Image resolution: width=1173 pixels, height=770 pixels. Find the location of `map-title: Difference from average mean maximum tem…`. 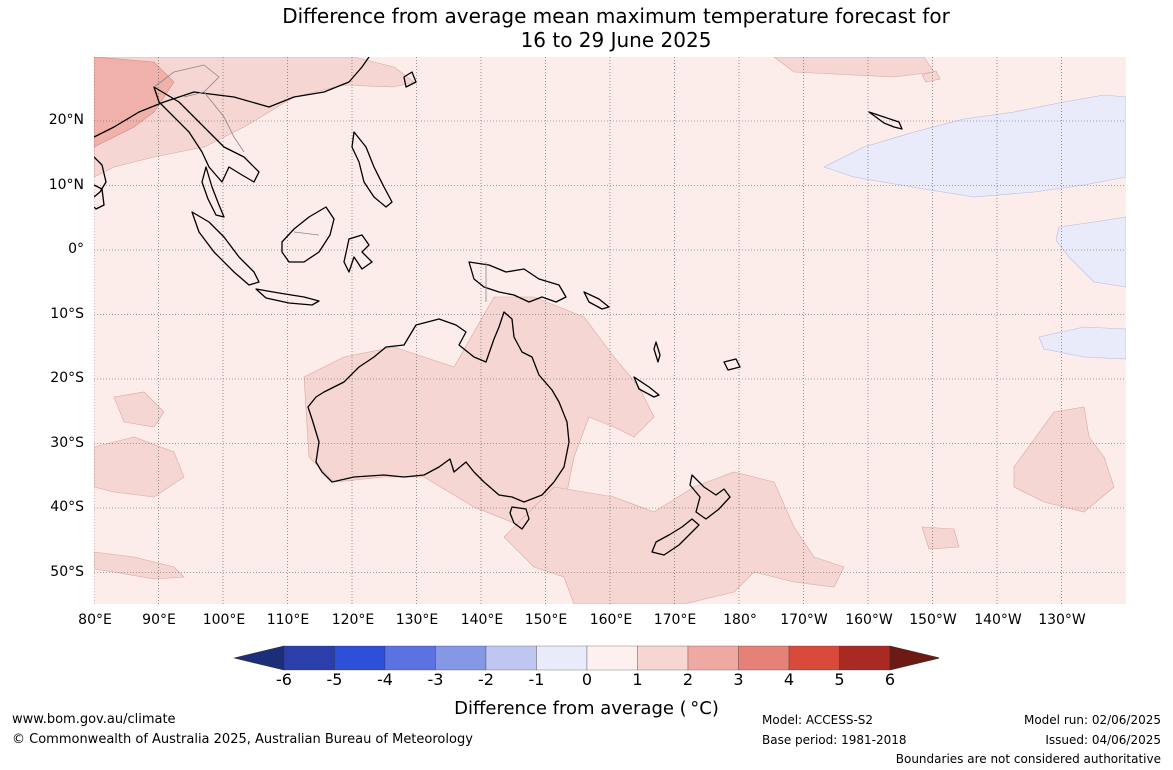

map-title: Difference from average mean maximum tem… is located at coordinates (586, 28).